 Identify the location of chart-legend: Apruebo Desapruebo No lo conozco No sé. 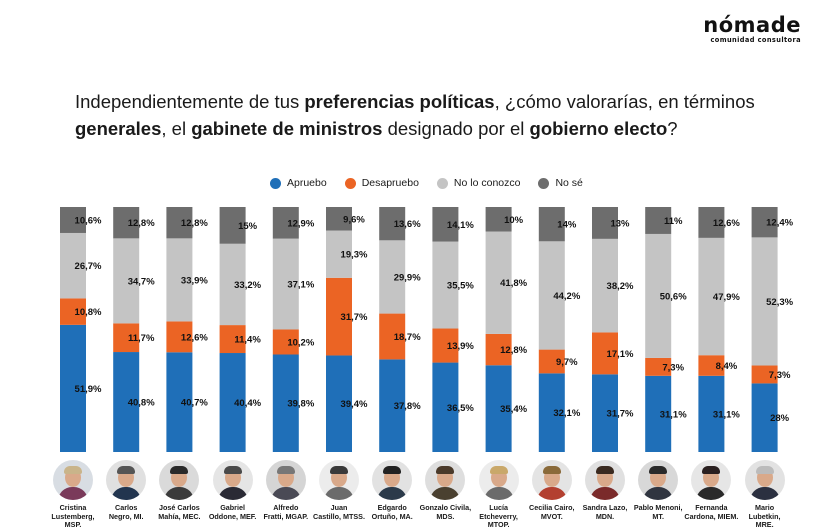
(426, 183).